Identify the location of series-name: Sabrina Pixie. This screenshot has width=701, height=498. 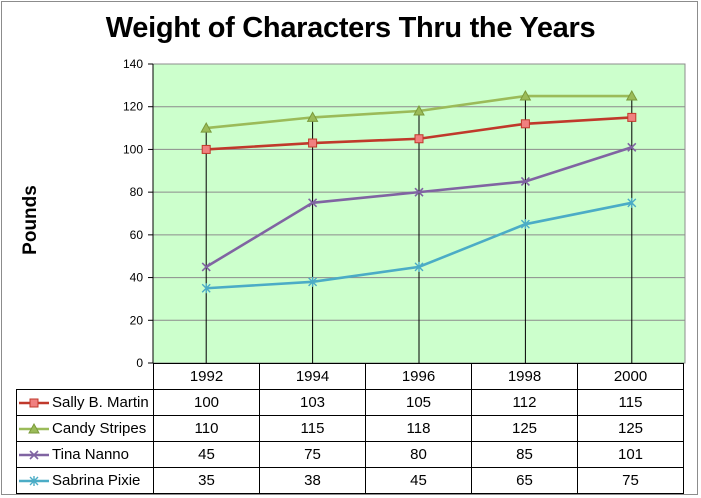
(96, 480).